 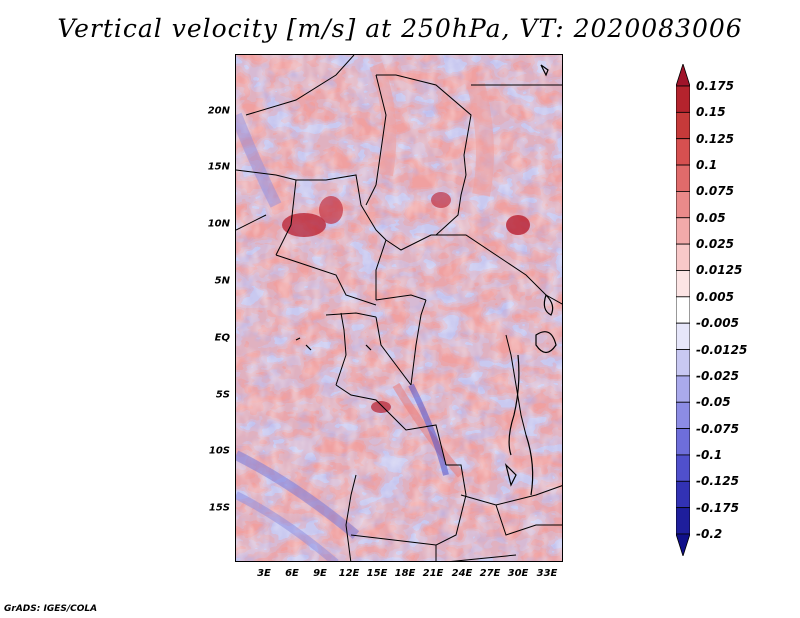 I want to click on colorbar-label: -0.175, so click(x=717, y=507).